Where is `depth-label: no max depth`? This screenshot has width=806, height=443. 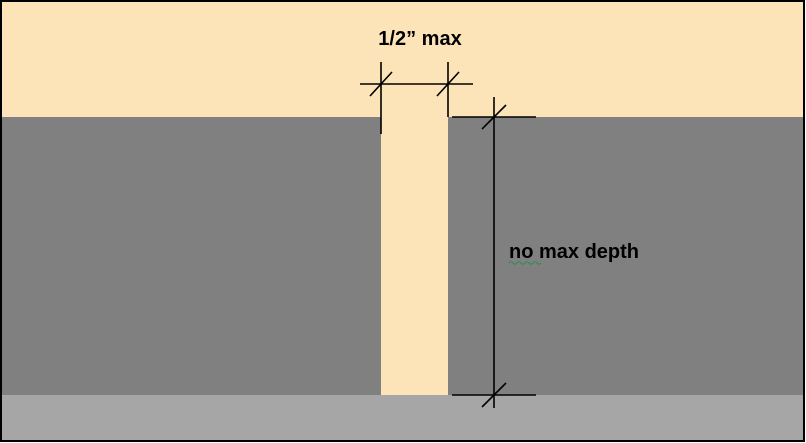
depth-label: no max depth is located at coordinates (574, 252).